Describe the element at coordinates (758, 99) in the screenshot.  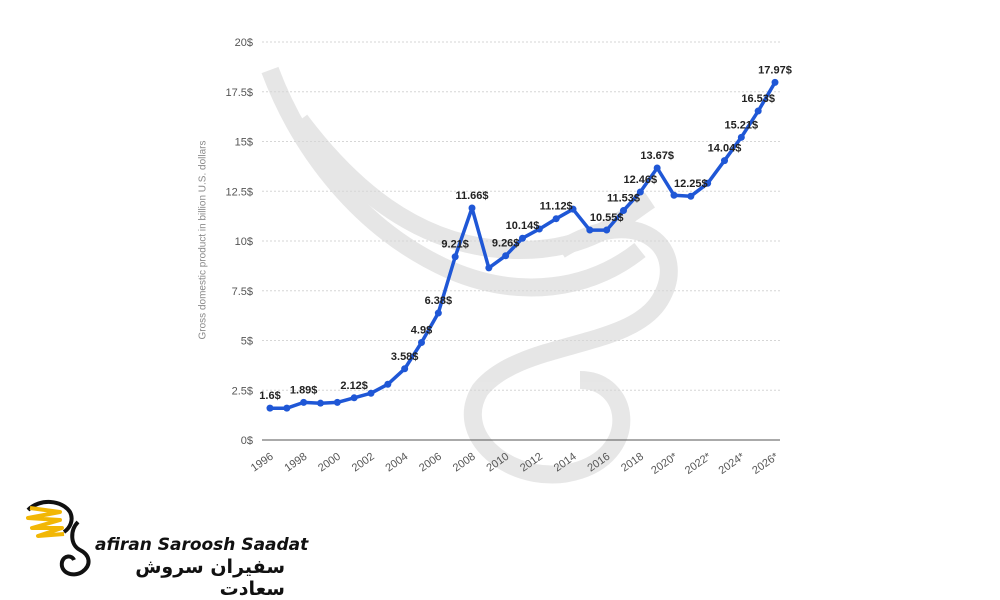
I see `data-label: 16.53$` at that location.